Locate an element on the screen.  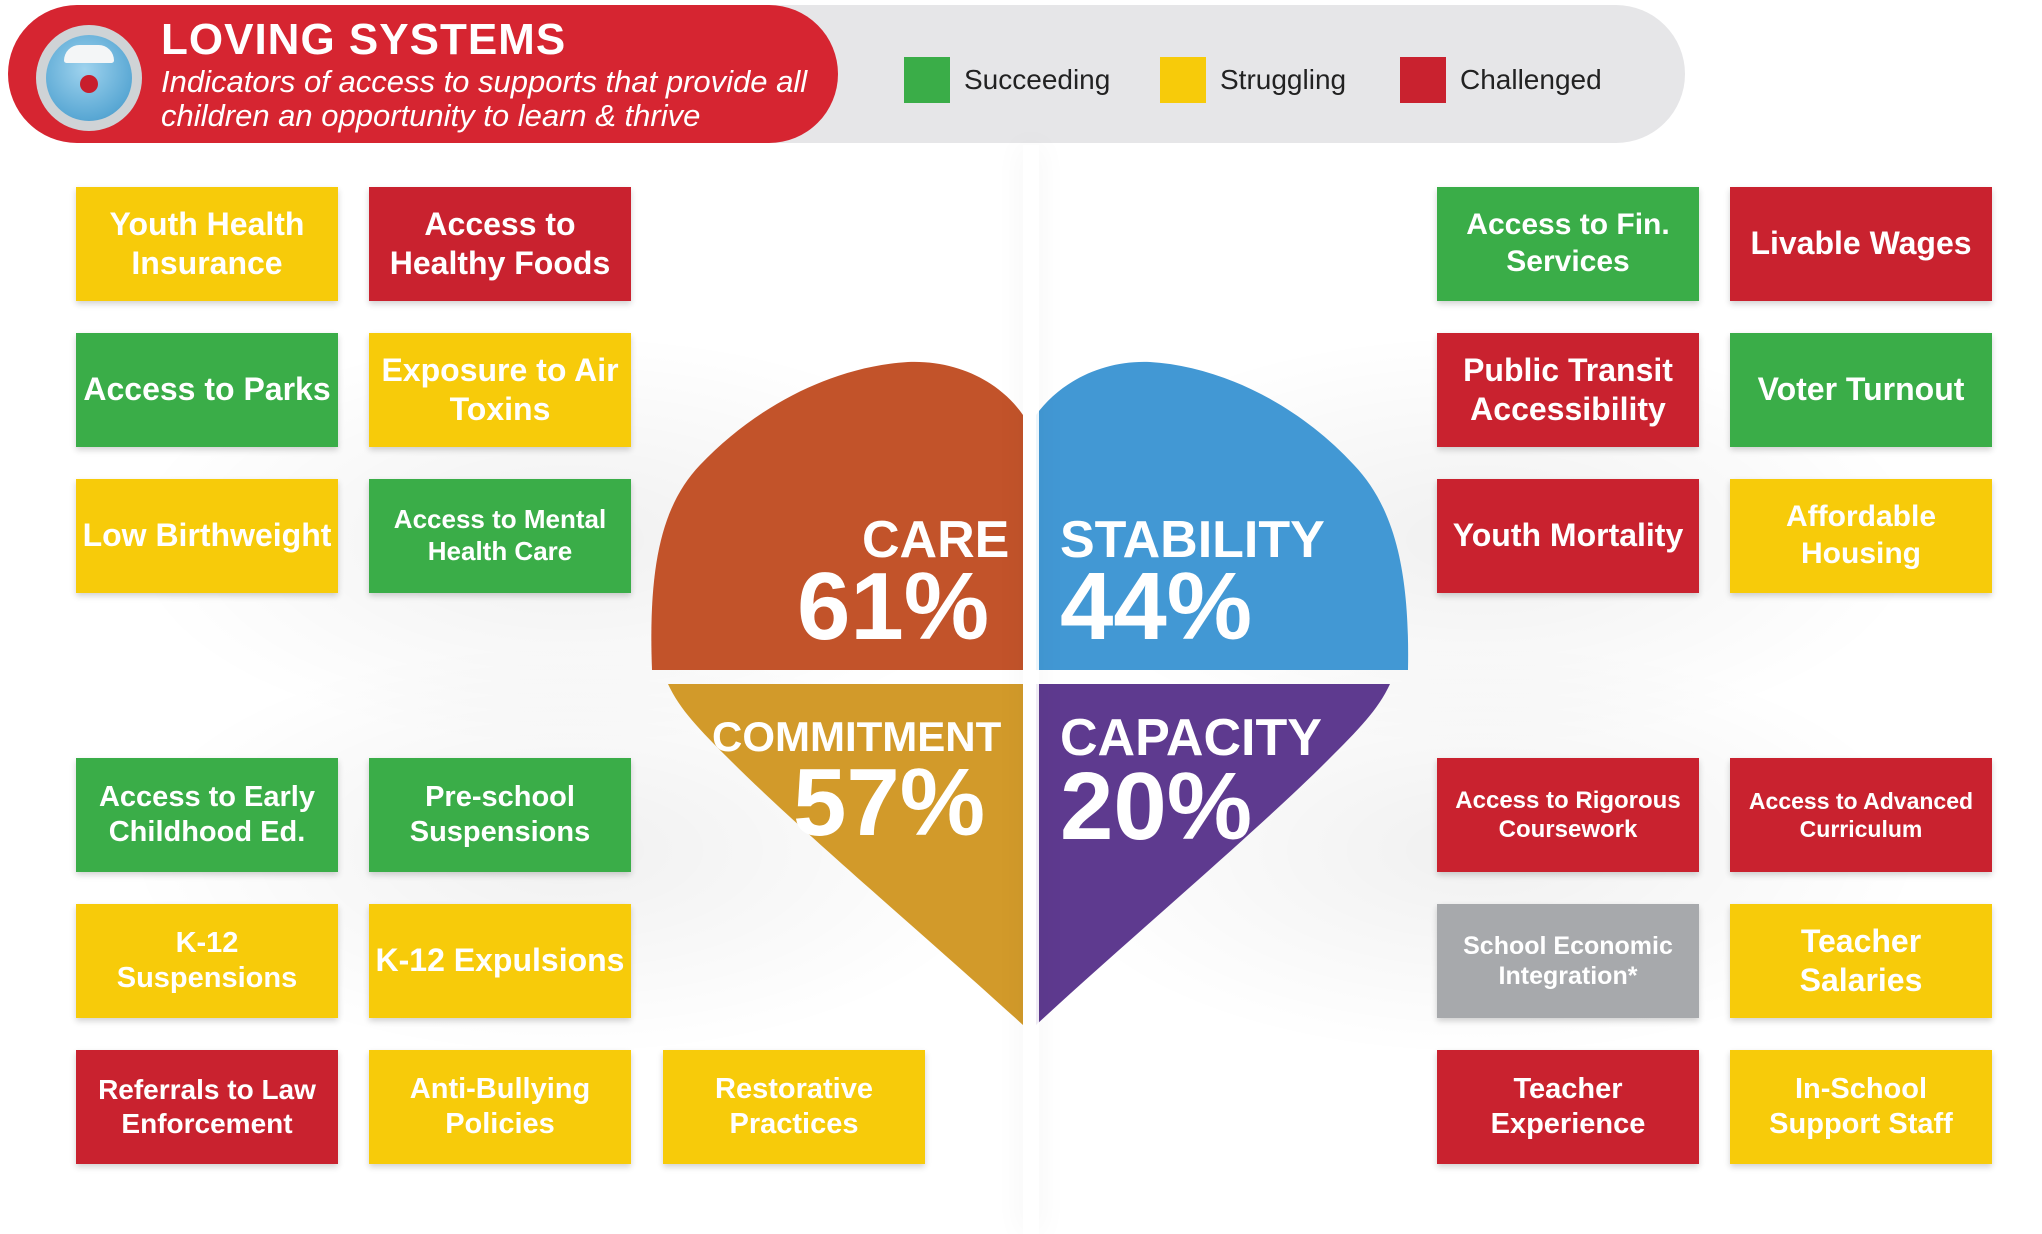
legend-label-succeeding: Succeeding is located at coordinates (1037, 79).